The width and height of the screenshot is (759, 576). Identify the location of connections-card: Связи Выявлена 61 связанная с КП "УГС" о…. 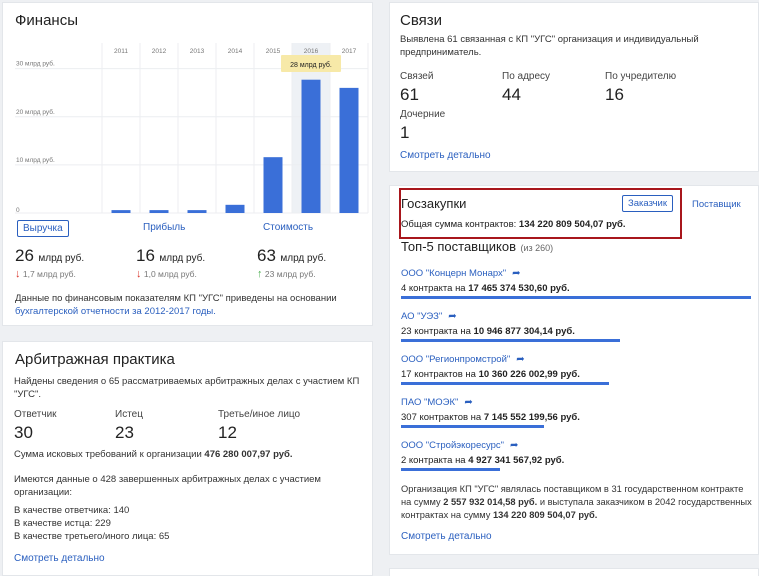
(574, 87).